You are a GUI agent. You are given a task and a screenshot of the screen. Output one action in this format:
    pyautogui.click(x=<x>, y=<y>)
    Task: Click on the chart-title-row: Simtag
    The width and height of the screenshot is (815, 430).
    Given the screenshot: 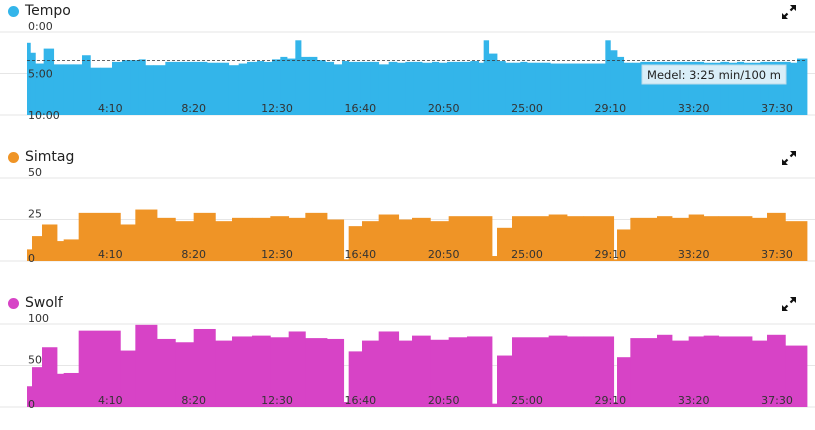 What is the action you would take?
    pyautogui.click(x=41, y=157)
    